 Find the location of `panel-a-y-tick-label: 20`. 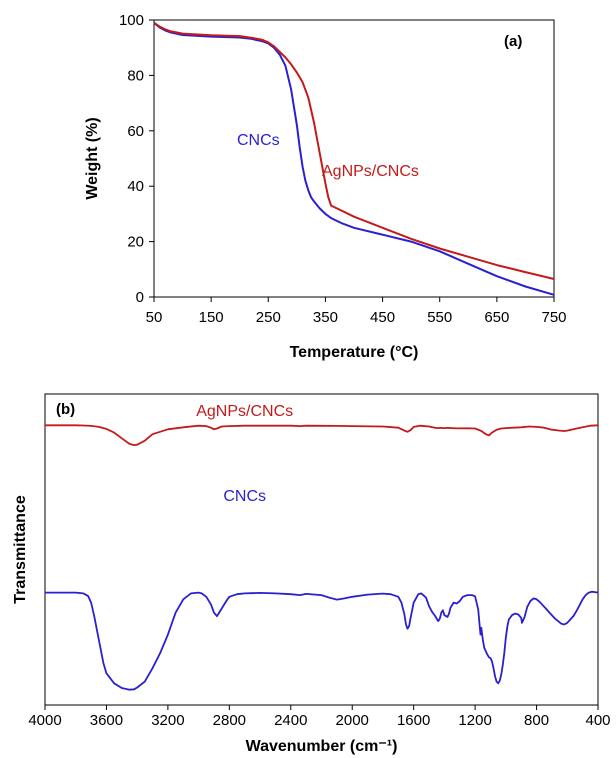

panel-a-y-tick-label: 20 is located at coordinates (135, 242).